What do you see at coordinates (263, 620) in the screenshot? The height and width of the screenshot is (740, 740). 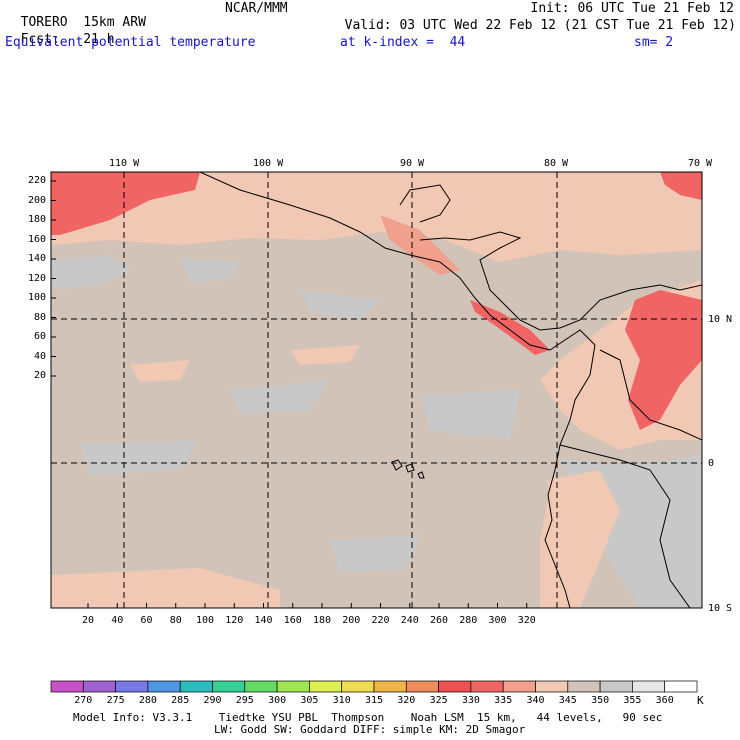 I see `x-tick-label: 140` at bounding box center [263, 620].